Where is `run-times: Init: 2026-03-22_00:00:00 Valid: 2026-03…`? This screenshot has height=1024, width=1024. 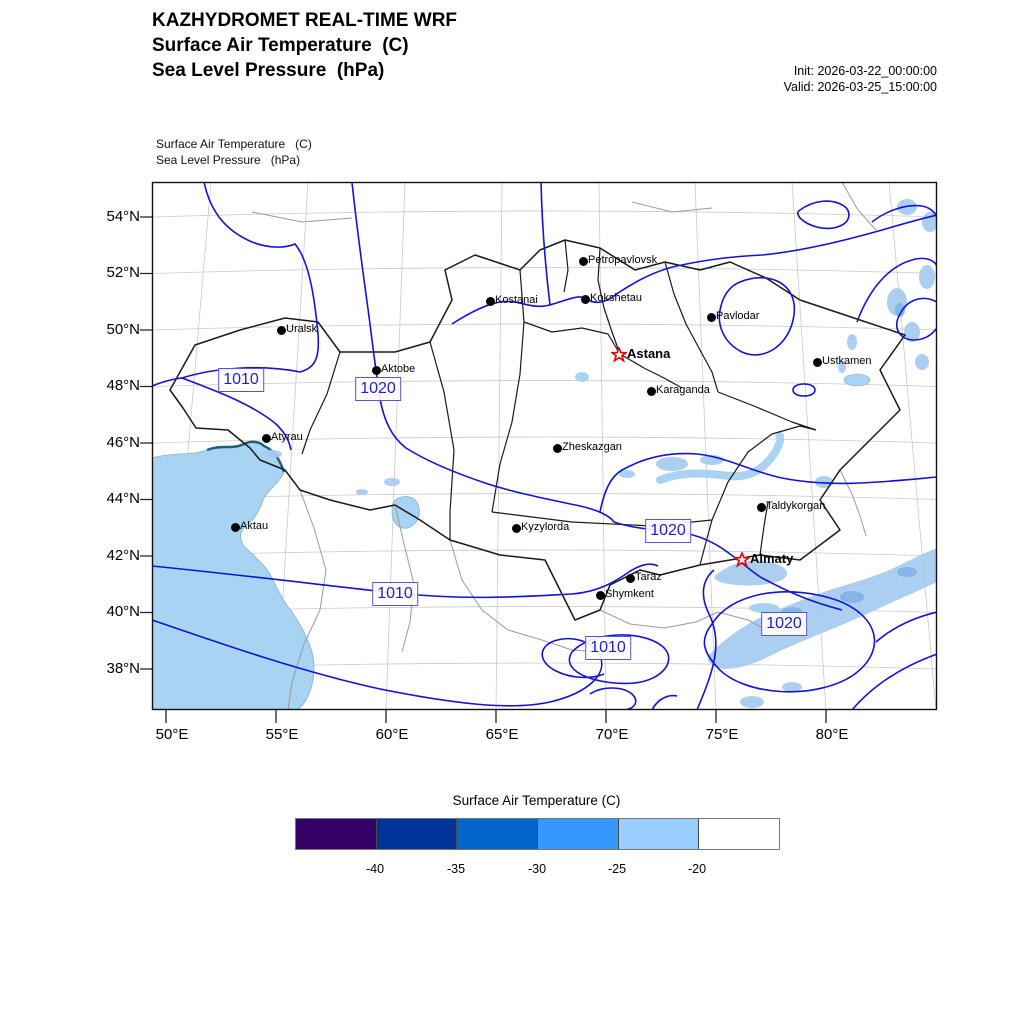
run-times: Init: 2026-03-22_00:00:00 Valid: 2026-03… is located at coordinates (860, 79).